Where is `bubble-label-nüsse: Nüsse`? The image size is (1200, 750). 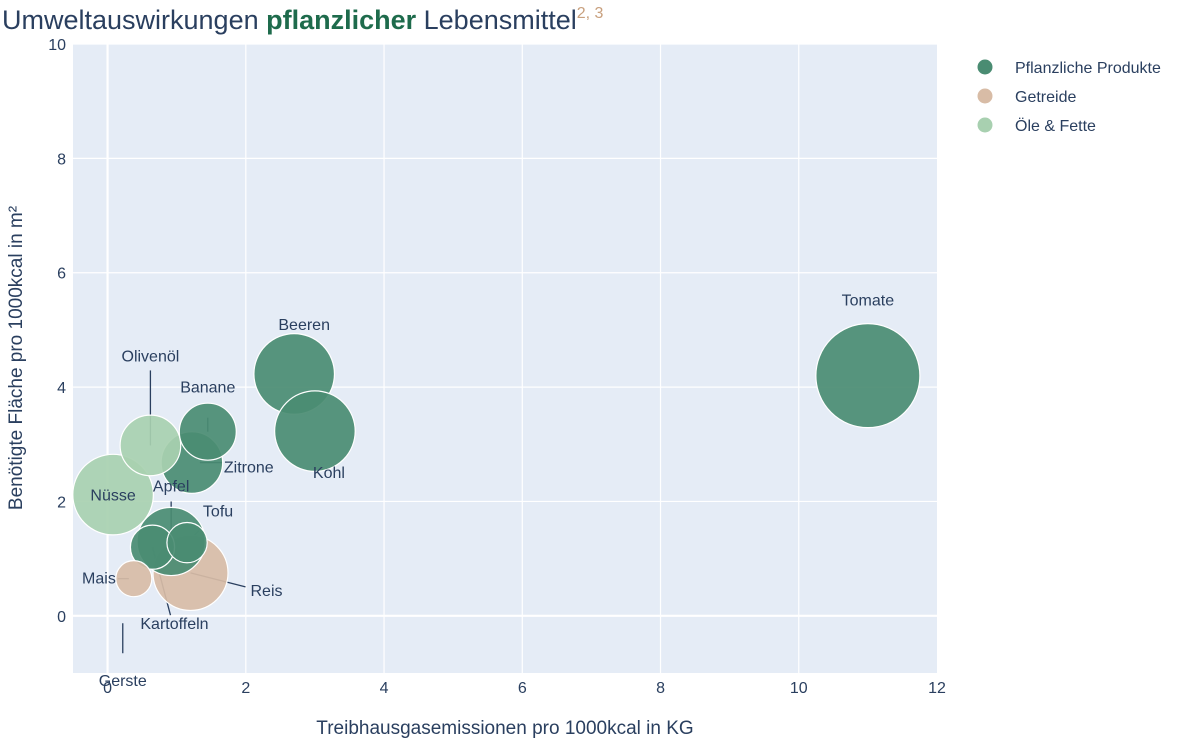 bubble-label-nüsse: Nüsse is located at coordinates (112, 496).